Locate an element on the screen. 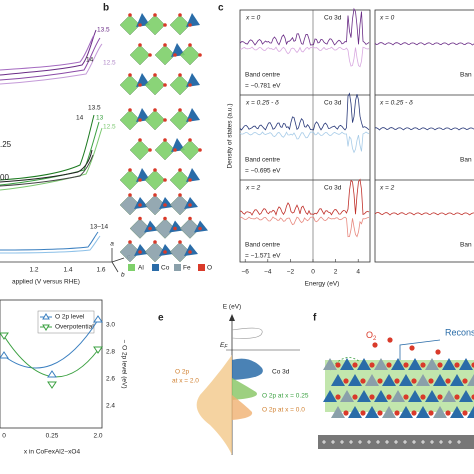  fermi: EF is located at coordinates (224, 346).